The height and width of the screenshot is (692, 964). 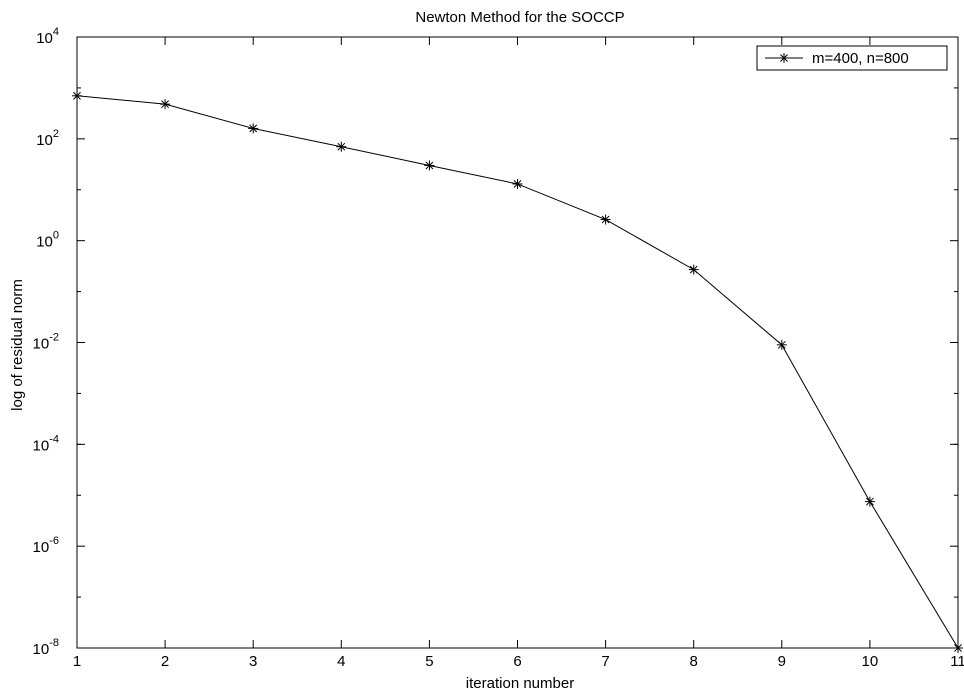 I want to click on x-tick-label: 5, so click(x=429, y=661).